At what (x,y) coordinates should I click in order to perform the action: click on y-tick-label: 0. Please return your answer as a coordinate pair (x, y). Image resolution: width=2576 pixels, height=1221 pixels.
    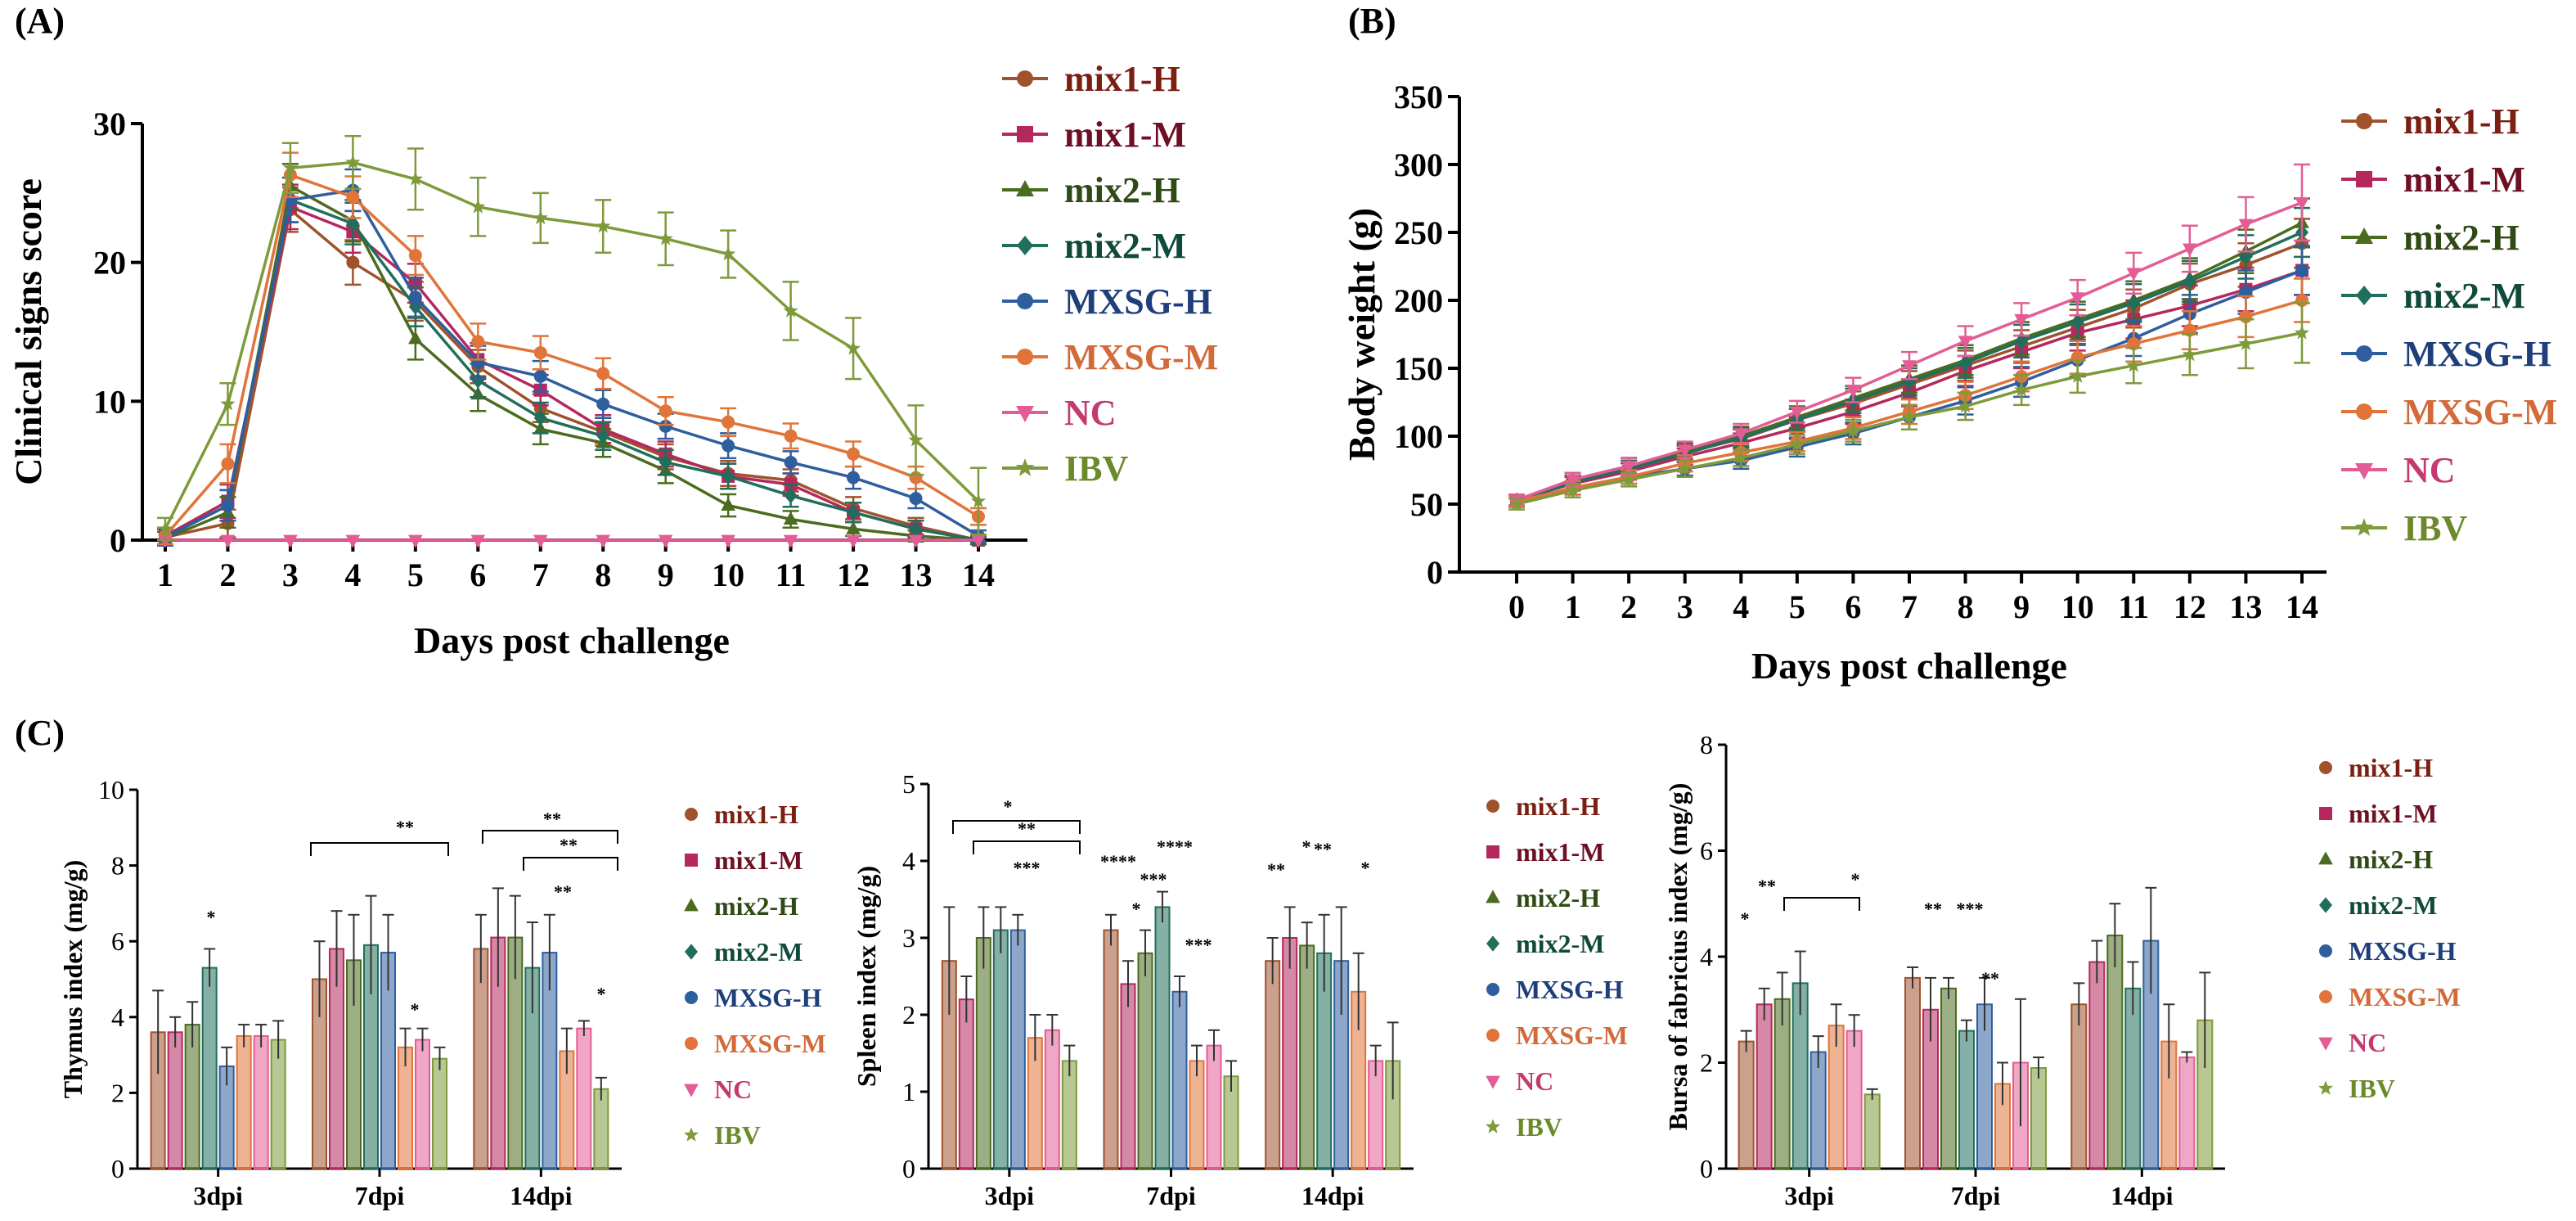
    Looking at the image, I should click on (1435, 572).